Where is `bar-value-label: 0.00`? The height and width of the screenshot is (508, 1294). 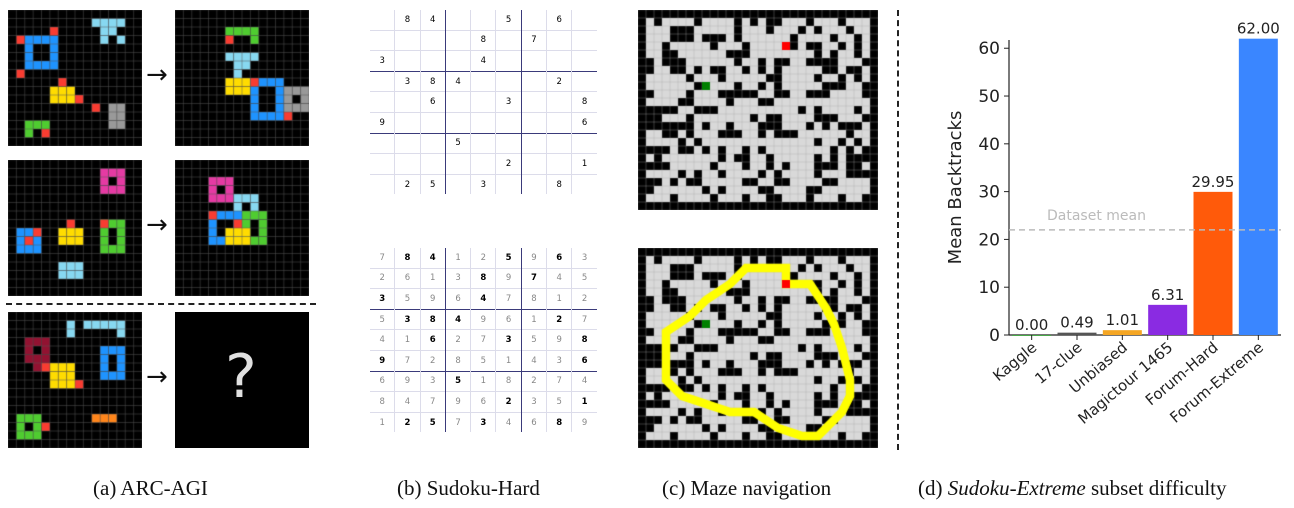
bar-value-label: 0.00 is located at coordinates (1031, 325).